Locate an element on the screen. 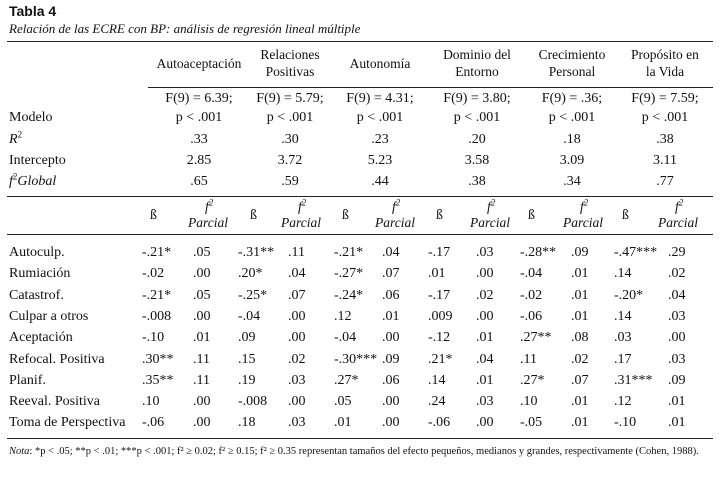  beta-value: .20* is located at coordinates (250, 274).